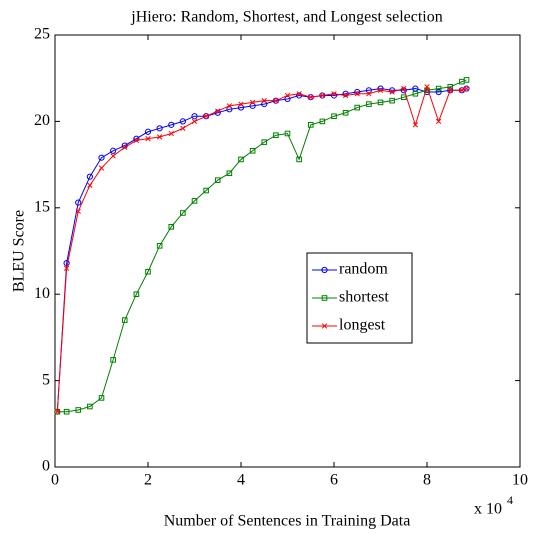  What do you see at coordinates (19, 251) in the screenshot?
I see `y-axis-label: BLEU Score` at bounding box center [19, 251].